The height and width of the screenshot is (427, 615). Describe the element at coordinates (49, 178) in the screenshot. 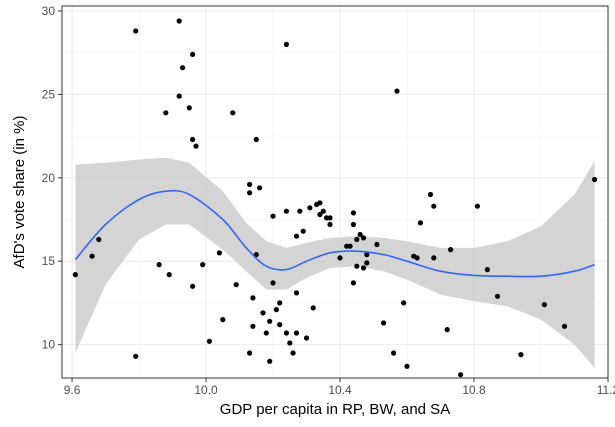

I see `y-tick-label: 20` at that location.